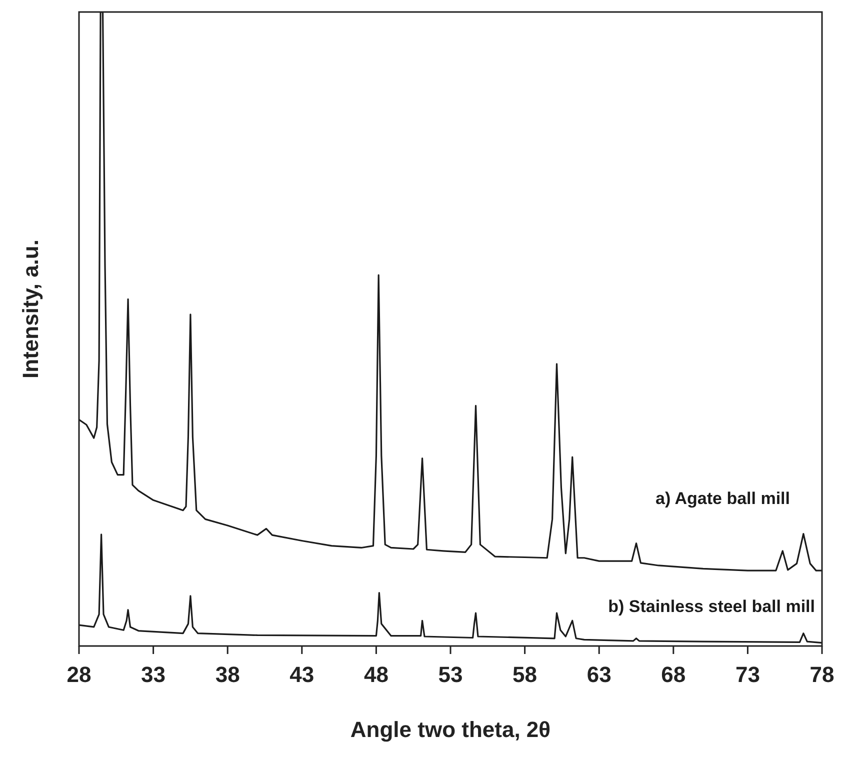 The height and width of the screenshot is (757, 844). Describe the element at coordinates (673, 674) in the screenshot. I see `x-tick-label: 68` at that location.